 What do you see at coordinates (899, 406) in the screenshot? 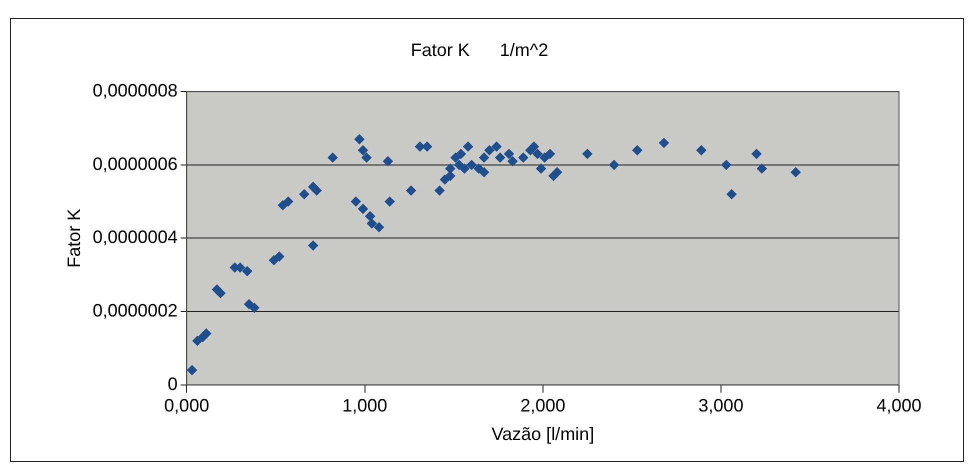
I see `x-tick-label: 4,000` at bounding box center [899, 406].